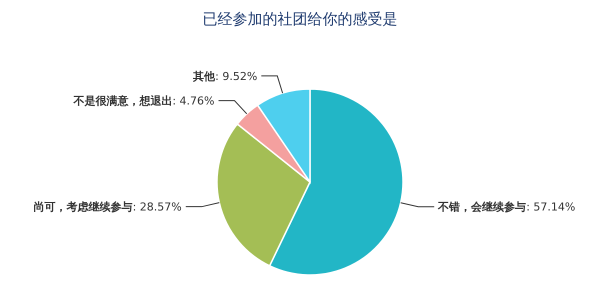 The height and width of the screenshot is (305, 600). What do you see at coordinates (236, 76) in the screenshot?
I see `data-label: : 9.52%` at bounding box center [236, 76].